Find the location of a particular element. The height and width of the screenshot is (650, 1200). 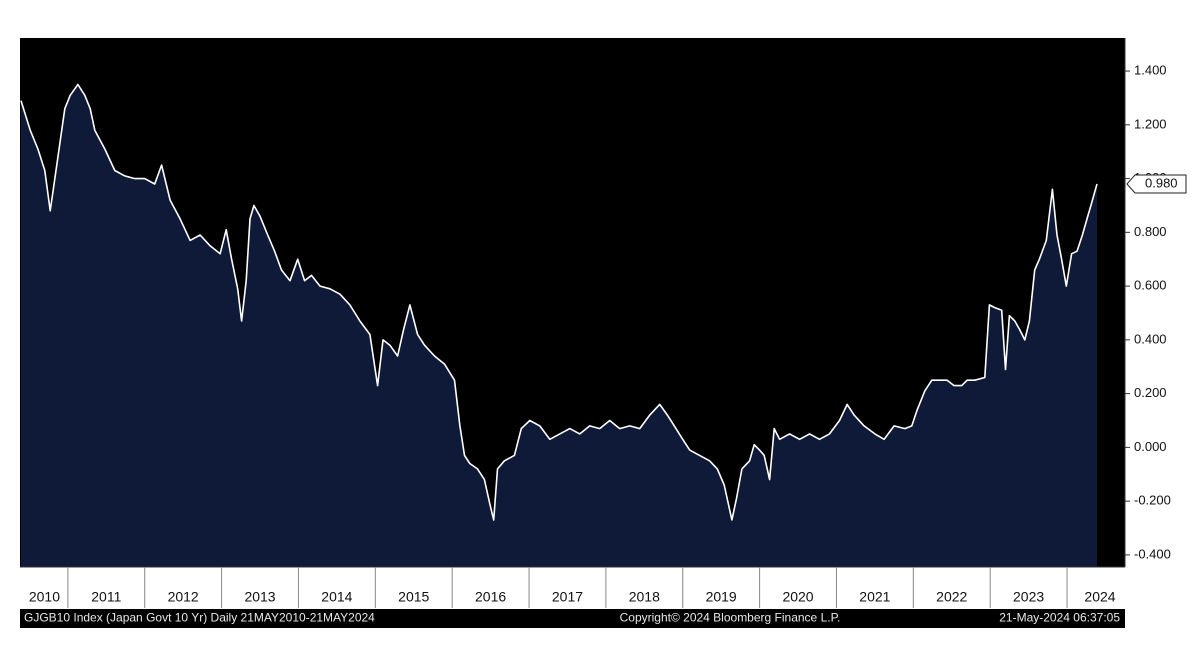

x-tick-label: 2015 is located at coordinates (413, 597).